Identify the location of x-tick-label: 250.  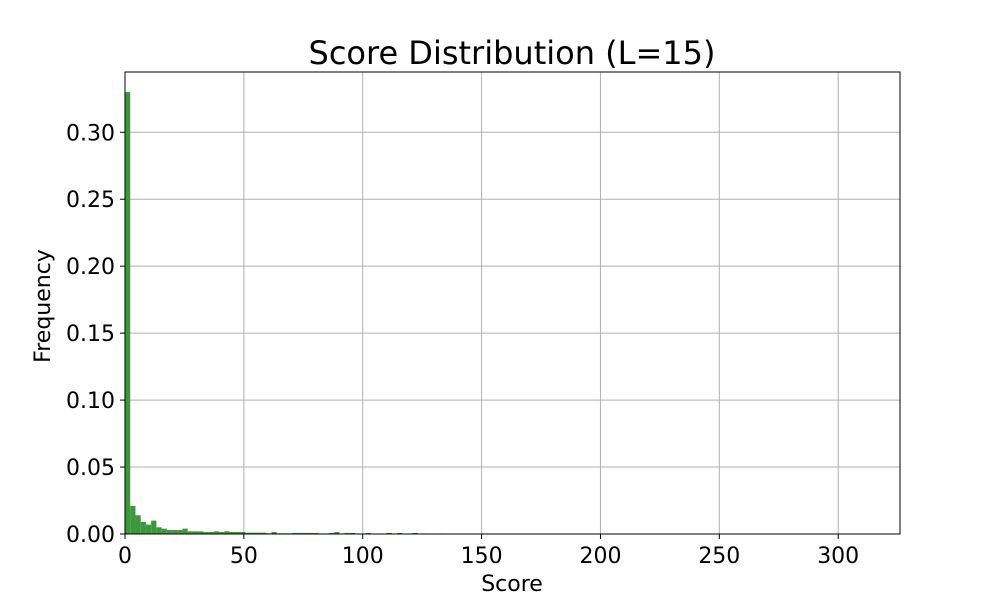
(719, 556).